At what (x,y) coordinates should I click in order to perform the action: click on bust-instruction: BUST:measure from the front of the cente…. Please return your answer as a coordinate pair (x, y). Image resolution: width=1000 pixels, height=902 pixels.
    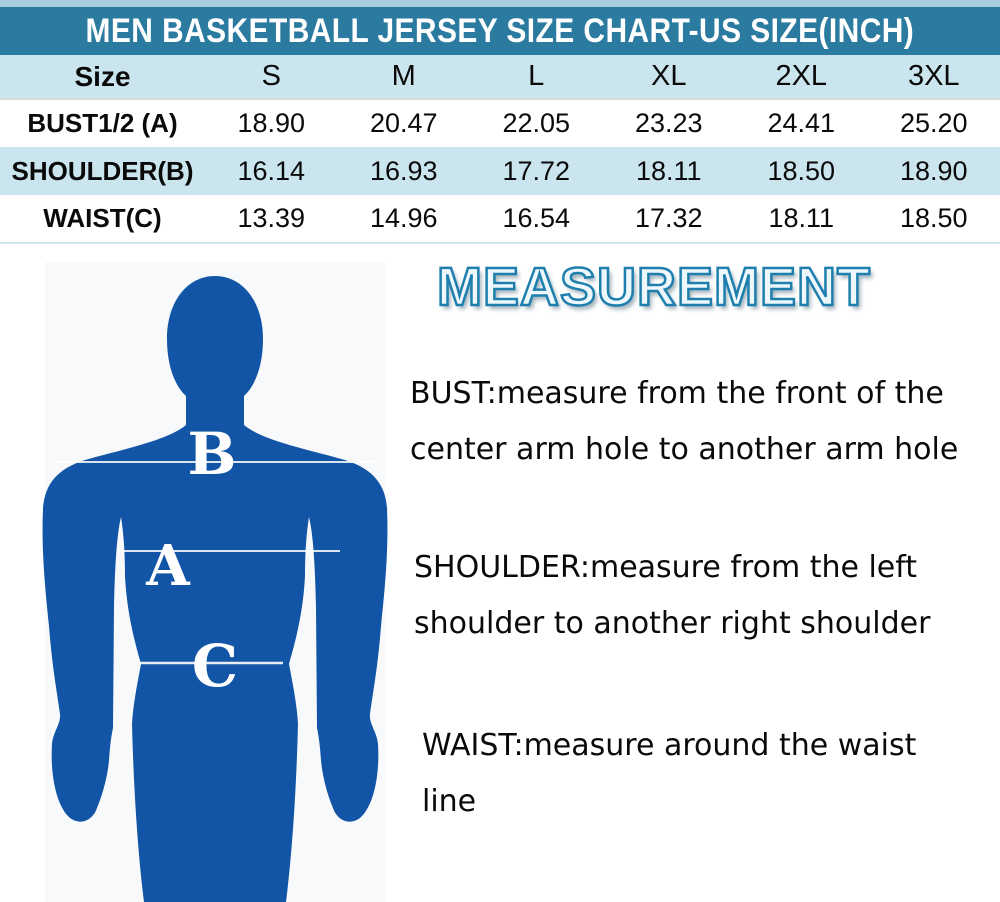
    Looking at the image, I should click on (697, 422).